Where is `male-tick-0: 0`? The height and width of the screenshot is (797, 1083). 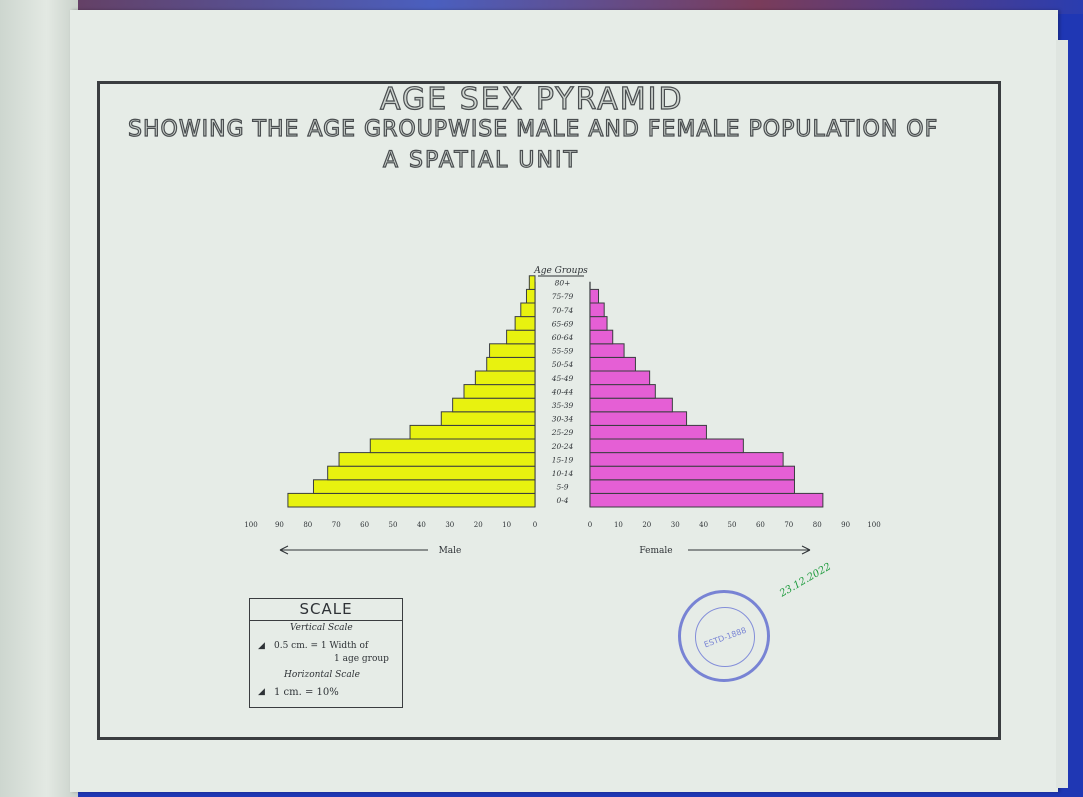 male-tick-0: 0 is located at coordinates (535, 525).